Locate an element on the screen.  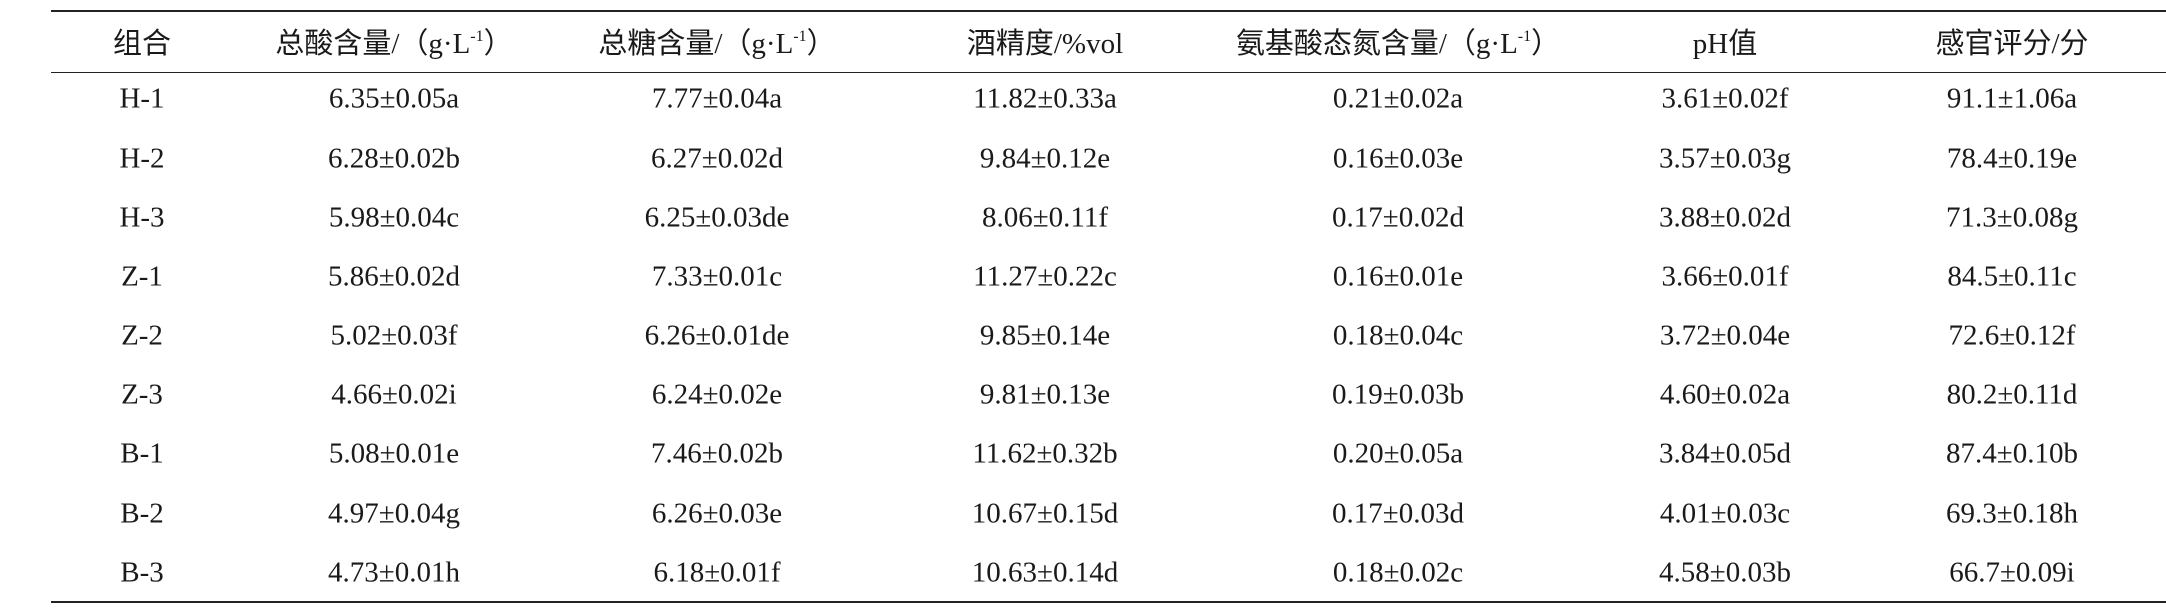
data-cell: 91.1±1.06a is located at coordinates (2012, 98).